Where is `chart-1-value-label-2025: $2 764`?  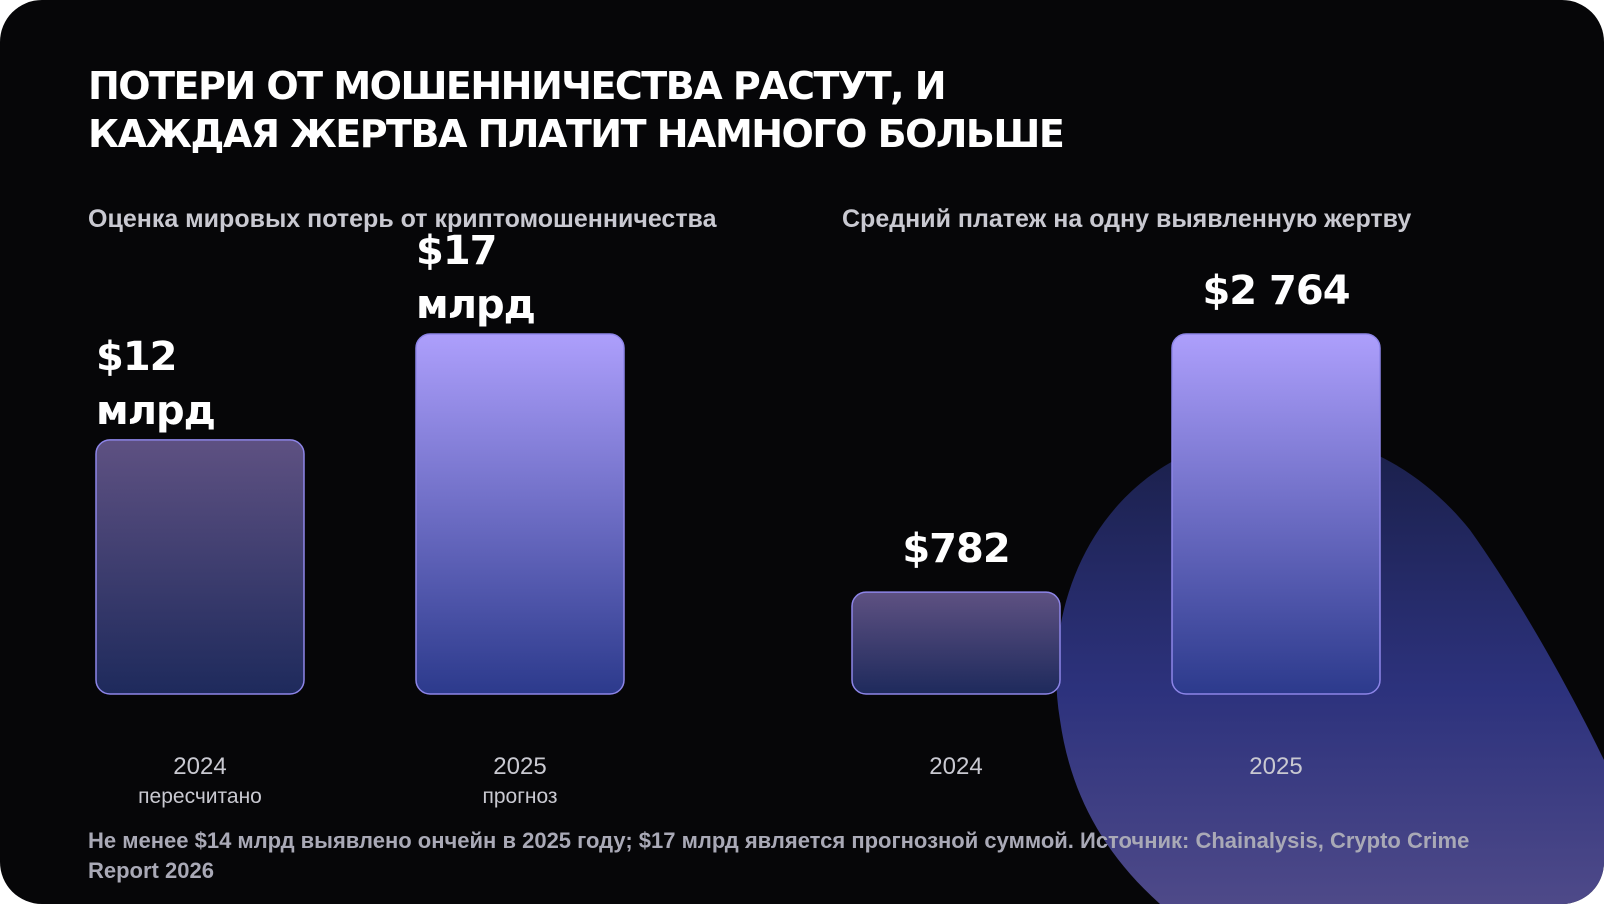 chart-1-value-label-2025: $2 764 is located at coordinates (1275, 291).